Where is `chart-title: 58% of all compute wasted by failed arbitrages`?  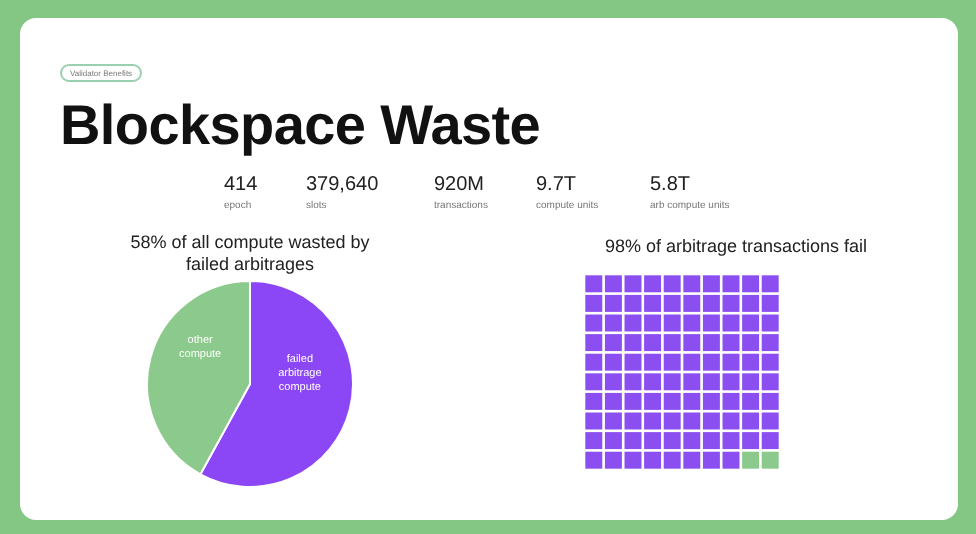 chart-title: 58% of all compute wasted by failed arbitrages is located at coordinates (250, 254).